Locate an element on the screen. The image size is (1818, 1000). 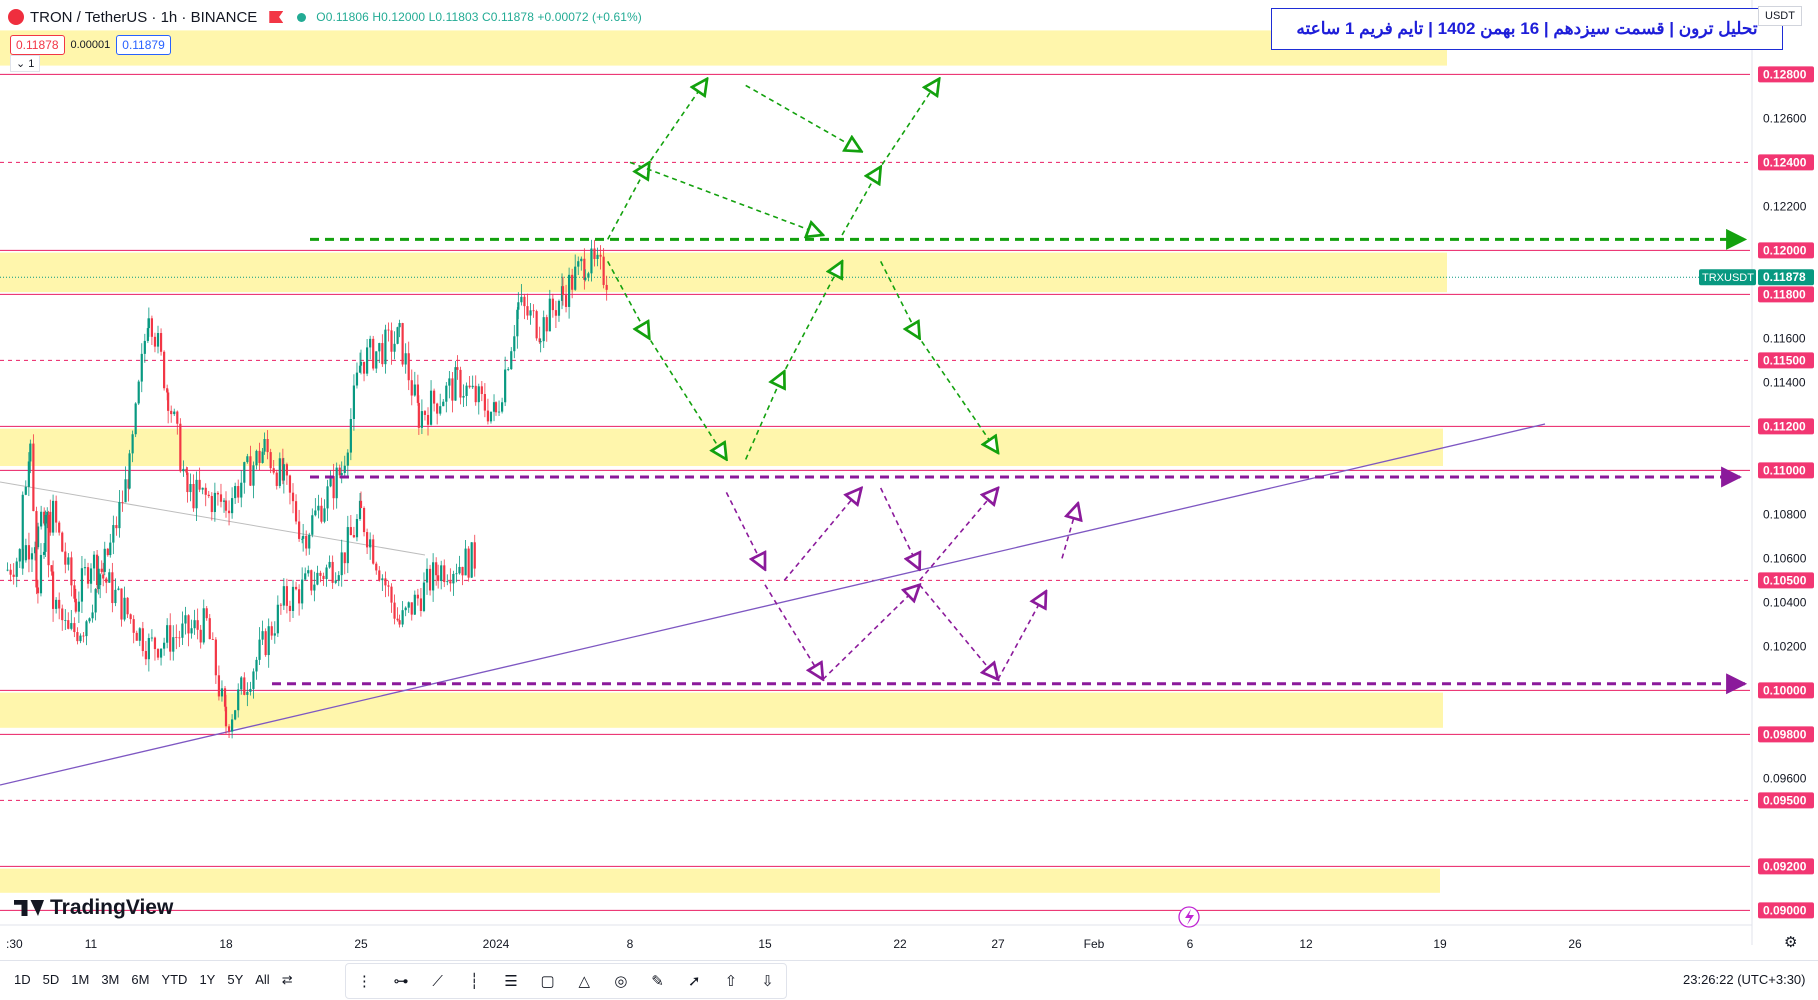
period-5d: 5D is located at coordinates (51, 979).